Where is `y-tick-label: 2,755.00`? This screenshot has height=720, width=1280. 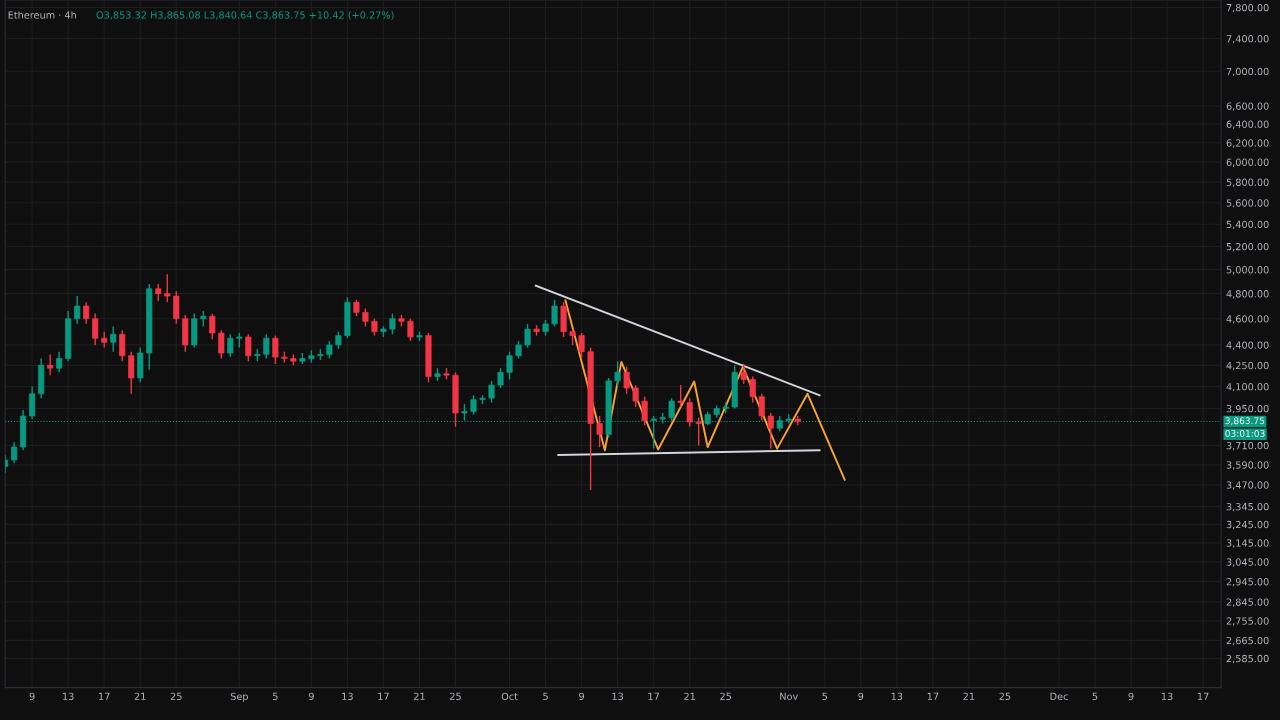
y-tick-label: 2,755.00 is located at coordinates (1247, 621).